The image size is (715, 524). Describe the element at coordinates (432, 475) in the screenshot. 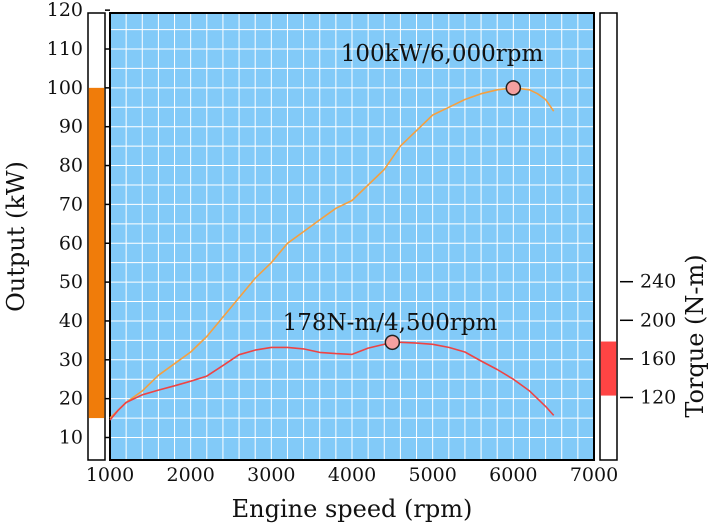

I see `x-tick-label: 5000` at that location.